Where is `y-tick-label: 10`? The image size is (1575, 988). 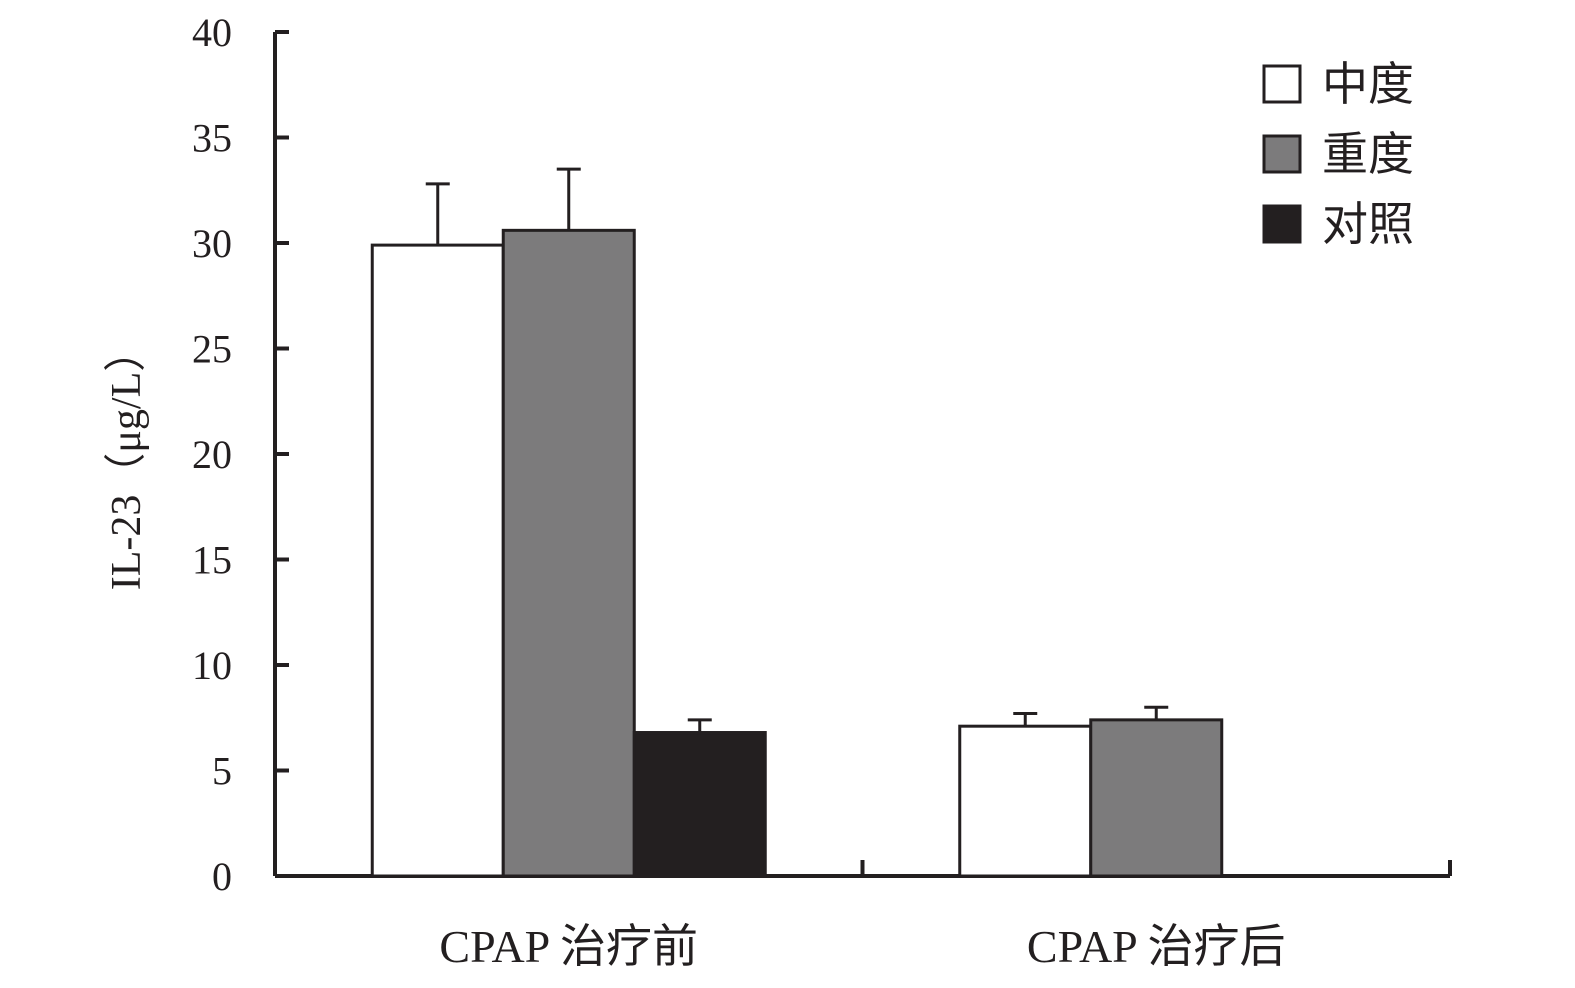 y-tick-label: 10 is located at coordinates (212, 665).